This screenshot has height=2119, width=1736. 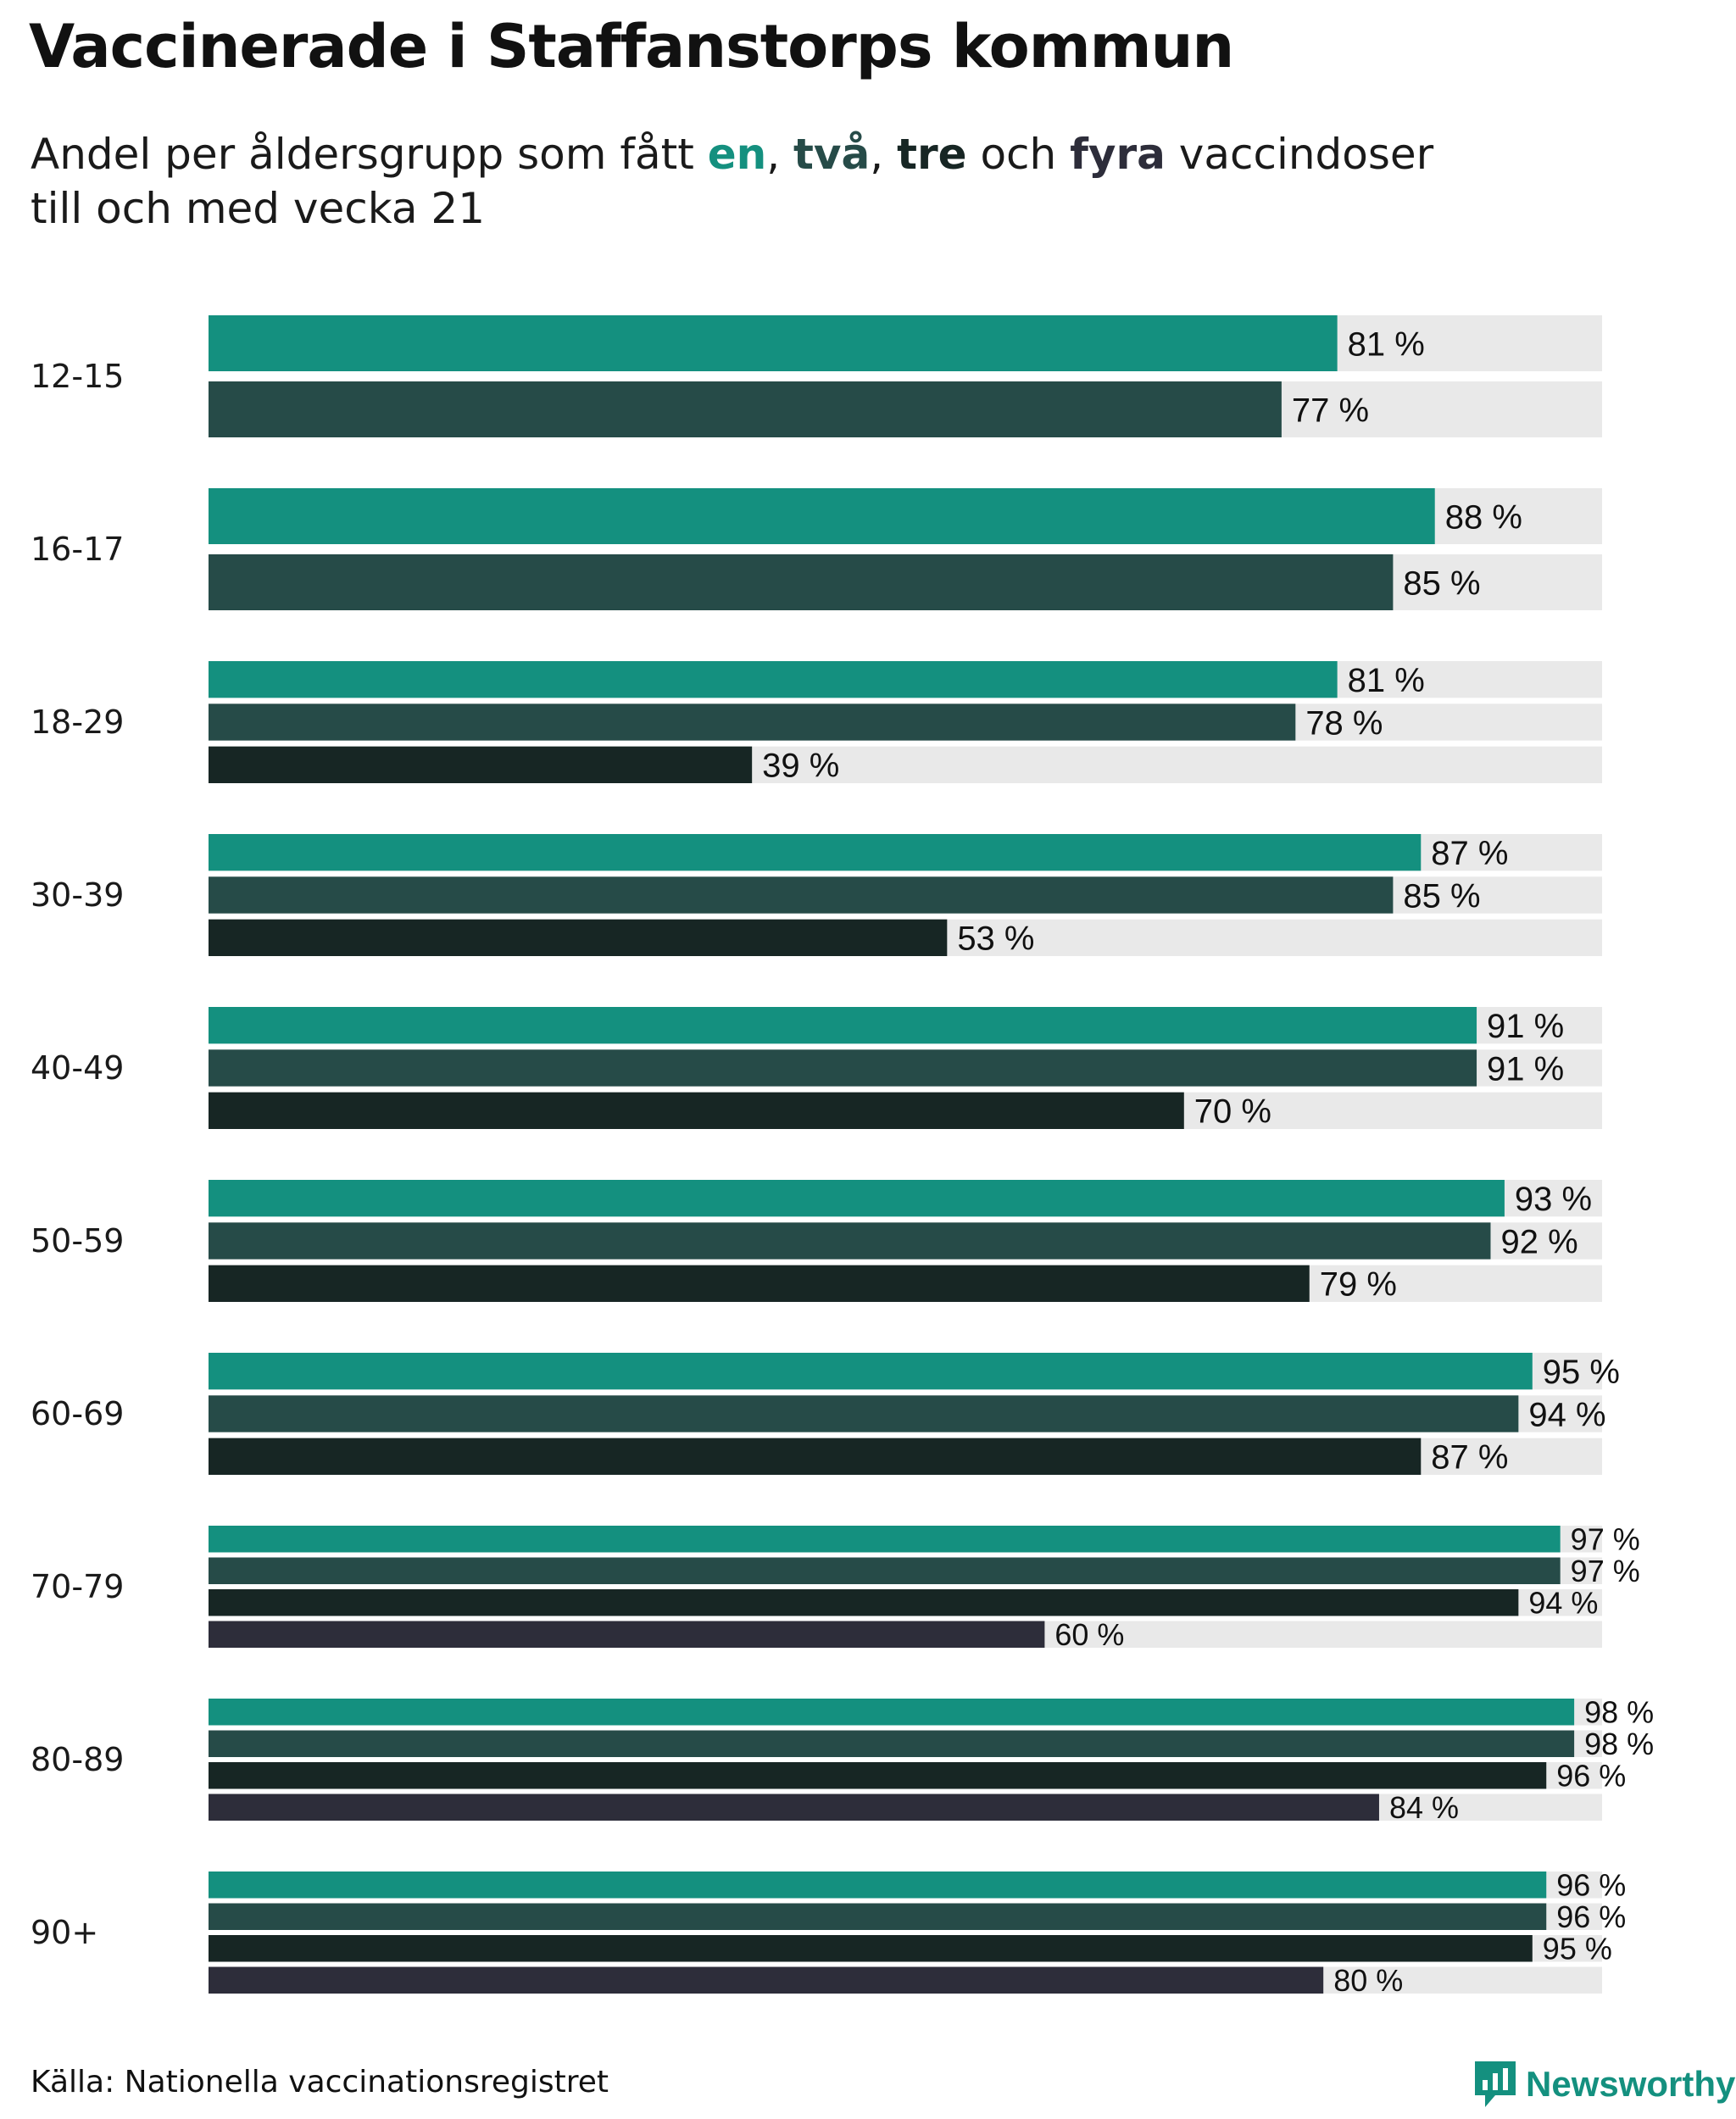 I want to click on data-label: 80 %, so click(x=1368, y=1981).